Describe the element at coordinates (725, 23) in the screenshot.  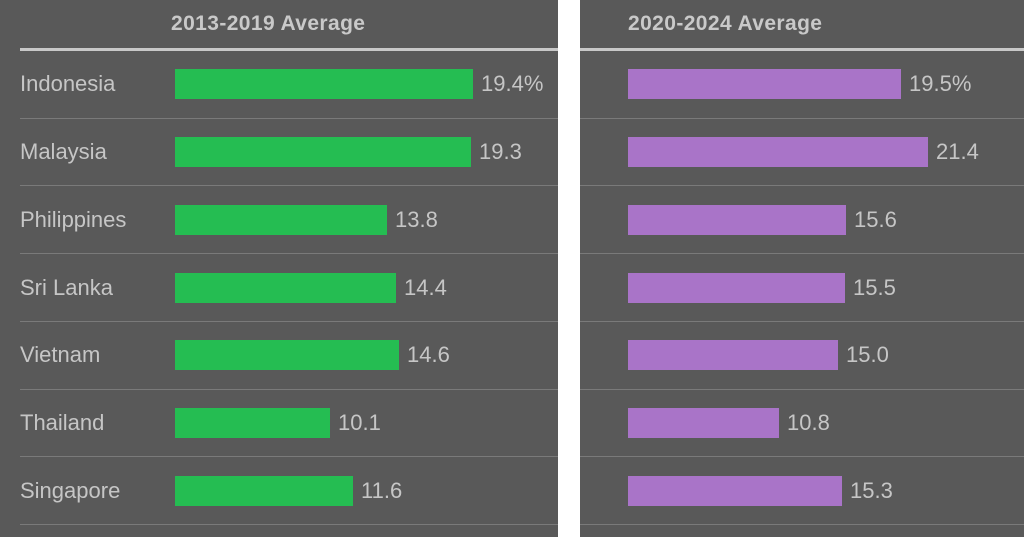
I see `panel-title: 2020-2024 Average` at that location.